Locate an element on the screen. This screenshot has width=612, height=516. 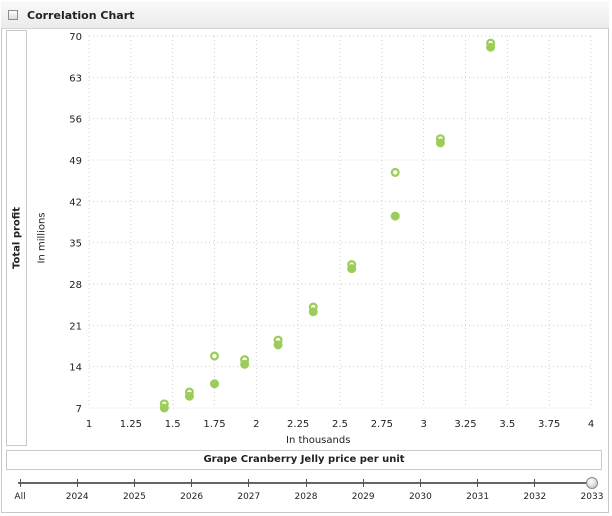
y-tick-label: 70 is located at coordinates (75, 37).